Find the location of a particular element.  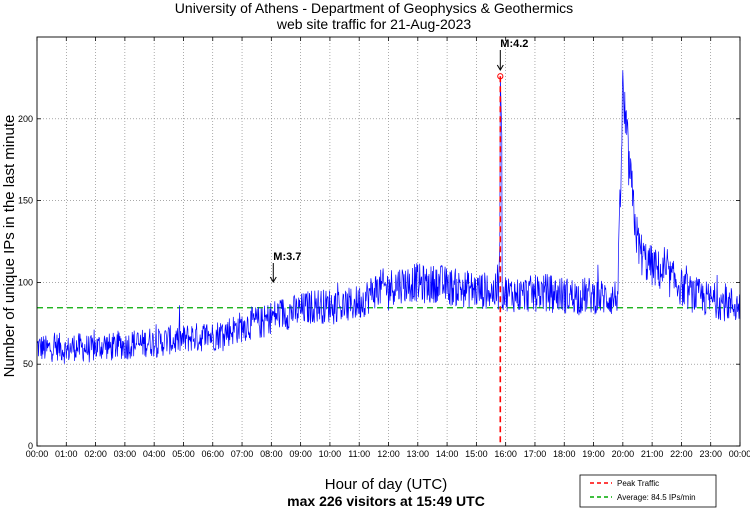

x-tick-label: 18:00 is located at coordinates (564, 454).